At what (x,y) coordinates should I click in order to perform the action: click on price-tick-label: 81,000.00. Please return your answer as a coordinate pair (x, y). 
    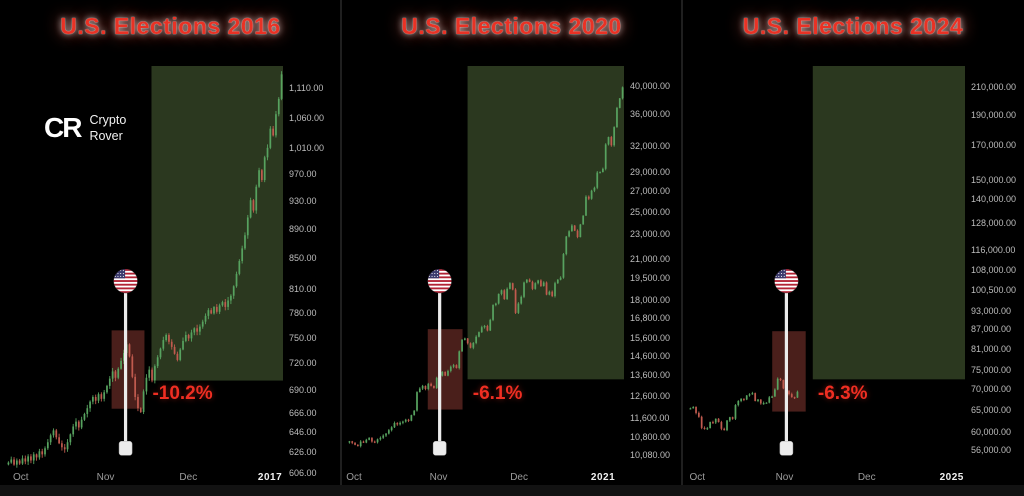
    Looking at the image, I should click on (991, 349).